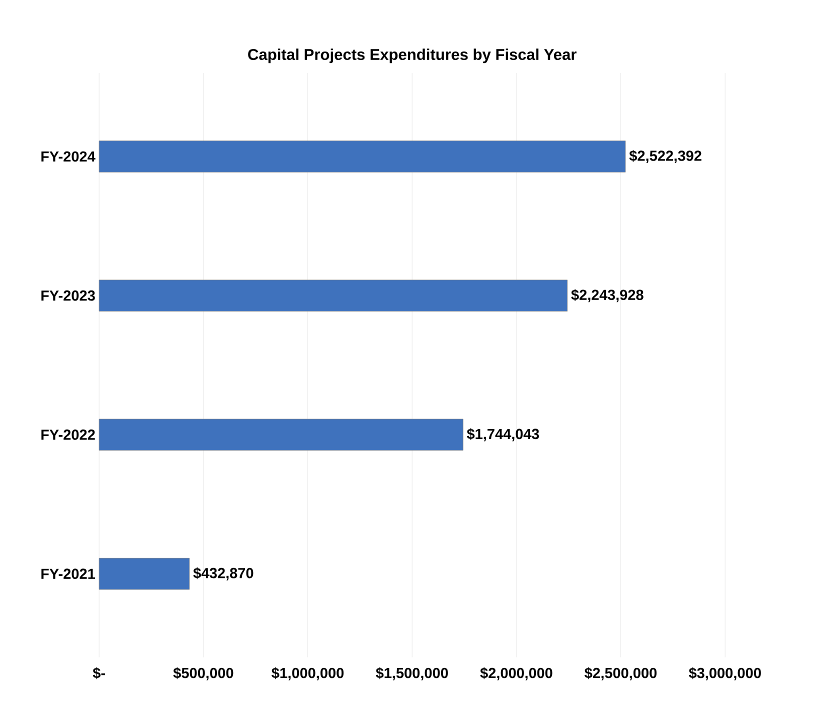 Image resolution: width=819 pixels, height=709 pixels. What do you see at coordinates (412, 55) in the screenshot?
I see `chart-title: Capital Projects Expenditures by Fiscal Year` at bounding box center [412, 55].